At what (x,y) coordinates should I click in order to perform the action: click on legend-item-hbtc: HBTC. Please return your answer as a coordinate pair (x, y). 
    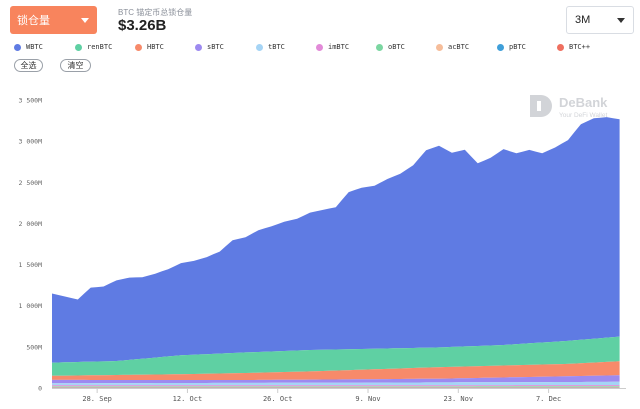
    Looking at the image, I should click on (149, 47).